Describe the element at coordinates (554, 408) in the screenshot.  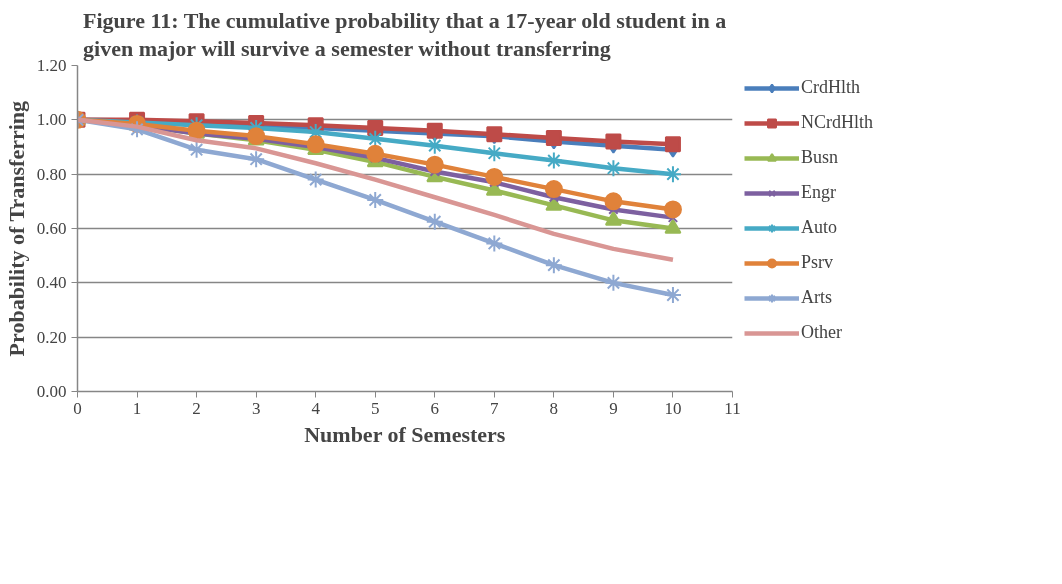
I see `x-tick-label: 8` at that location.